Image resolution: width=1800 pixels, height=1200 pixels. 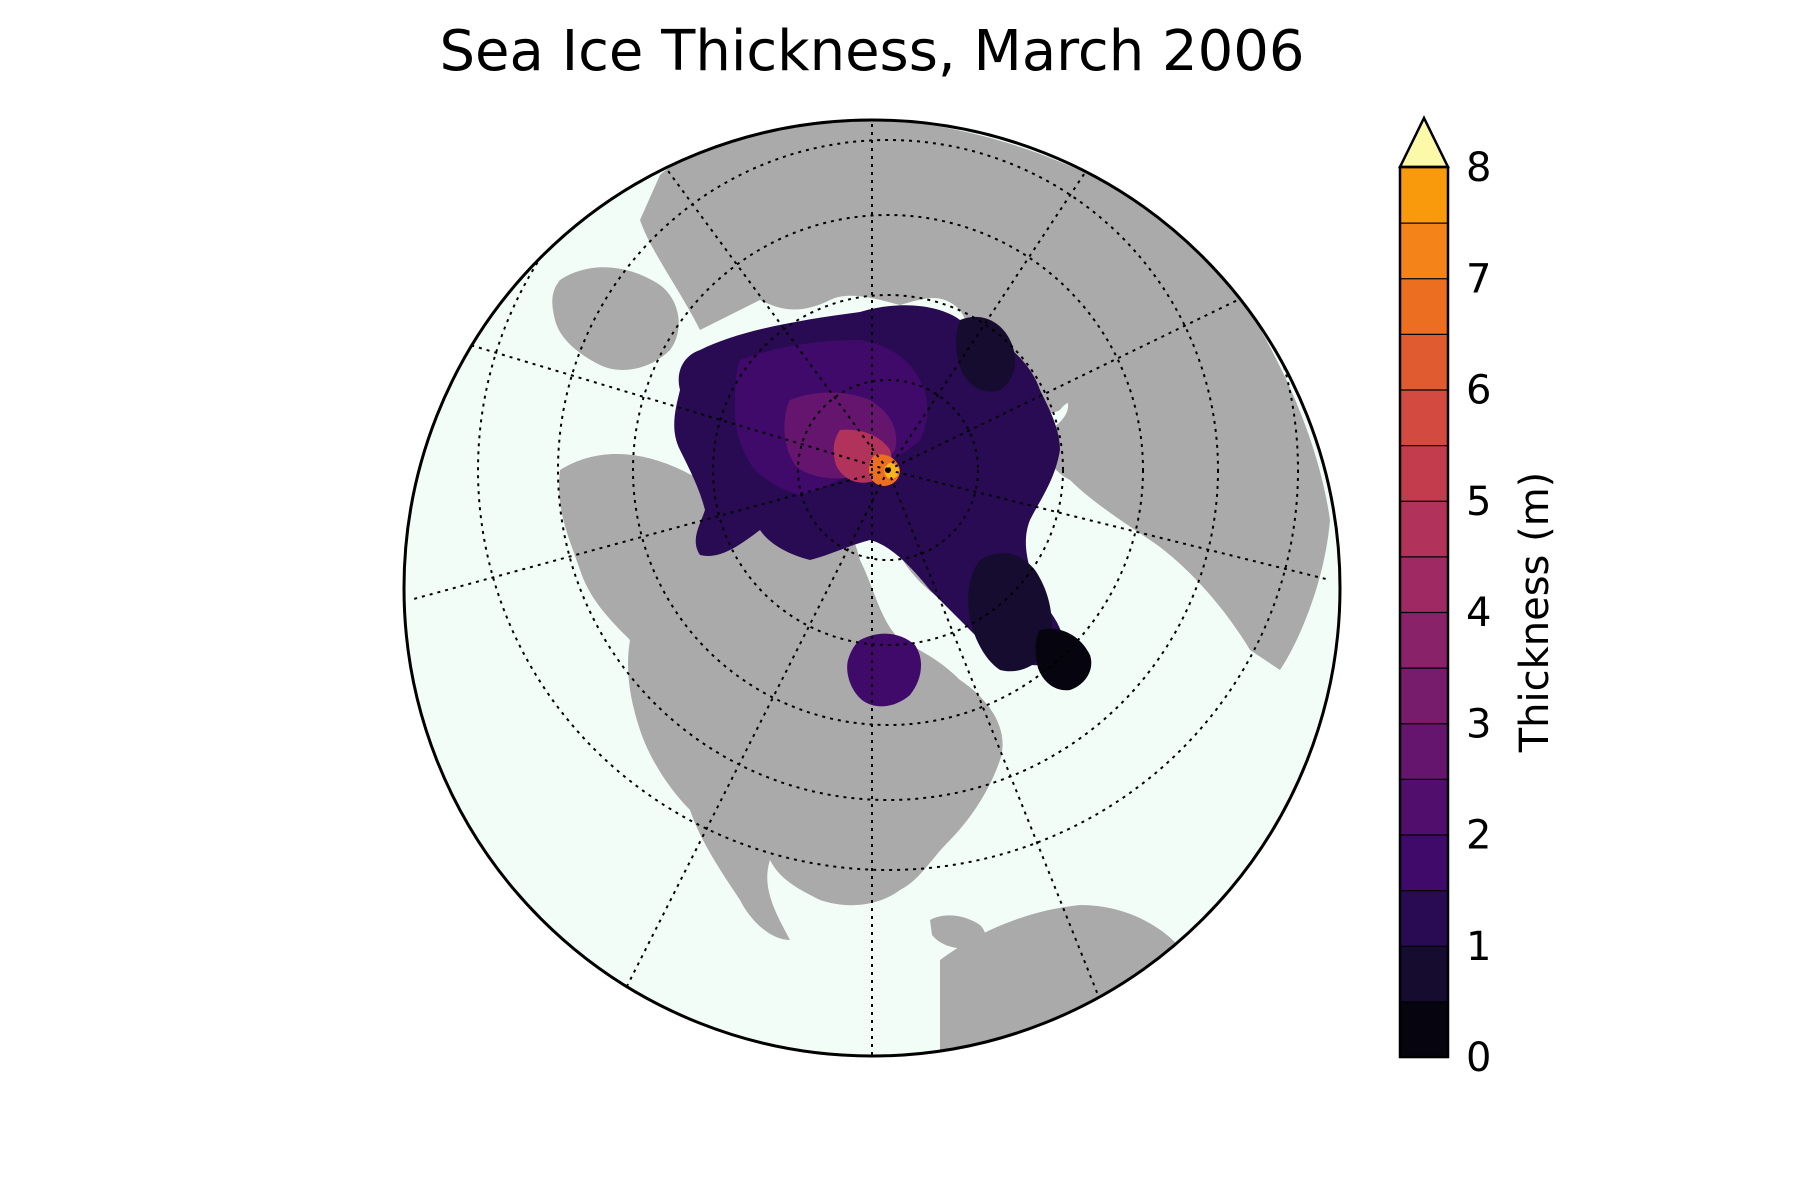 I want to click on colorbar-label: Thickness (m), so click(x=1535, y=613).